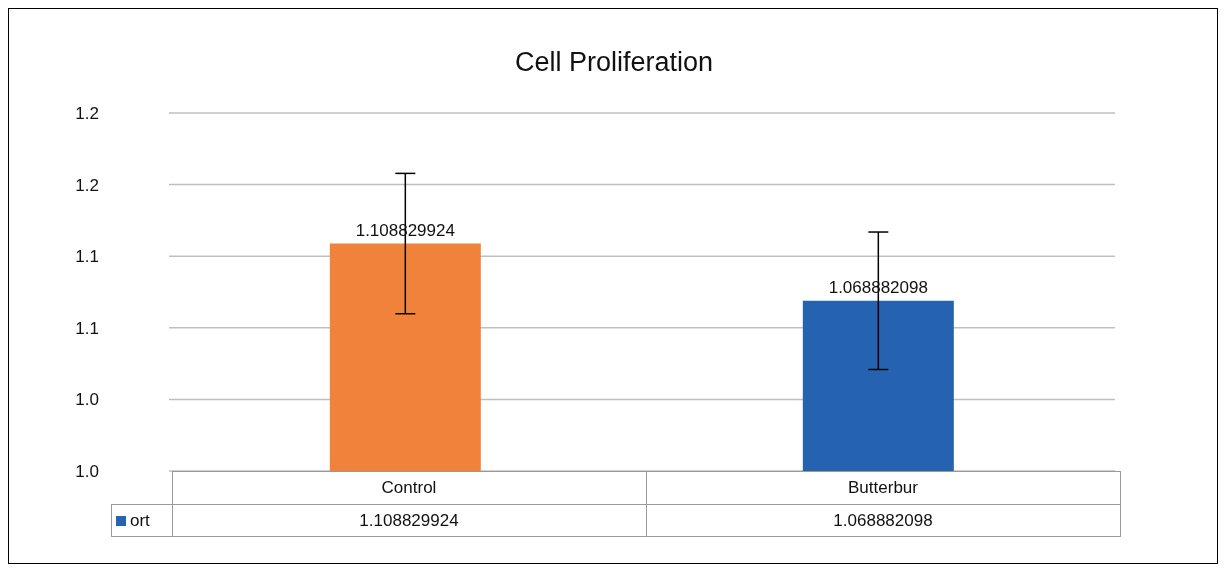 The height and width of the screenshot is (572, 1226). What do you see at coordinates (141, 520) in the screenshot?
I see `legend-label: ort` at bounding box center [141, 520].